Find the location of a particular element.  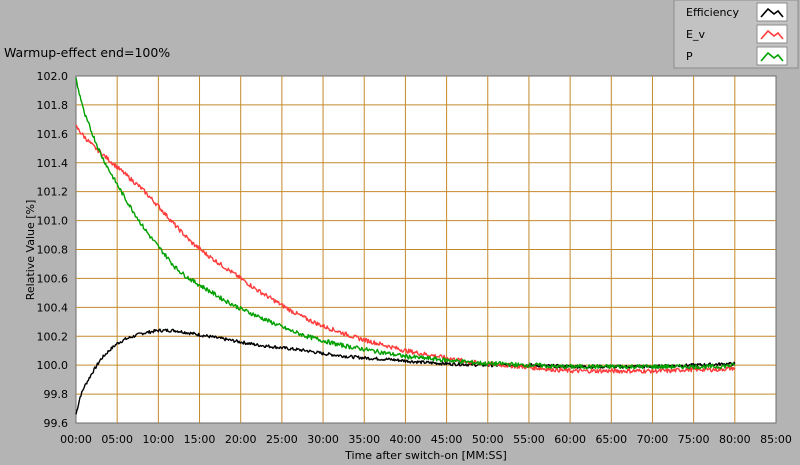

x-tick-label: 05:00 is located at coordinates (117, 439).